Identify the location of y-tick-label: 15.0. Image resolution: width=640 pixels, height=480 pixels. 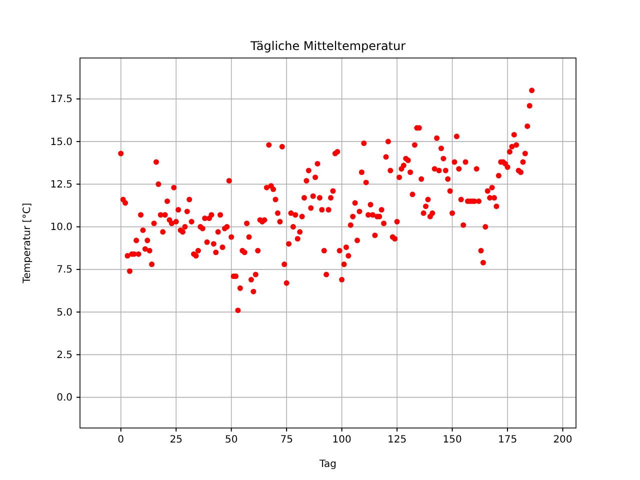
(61, 142).